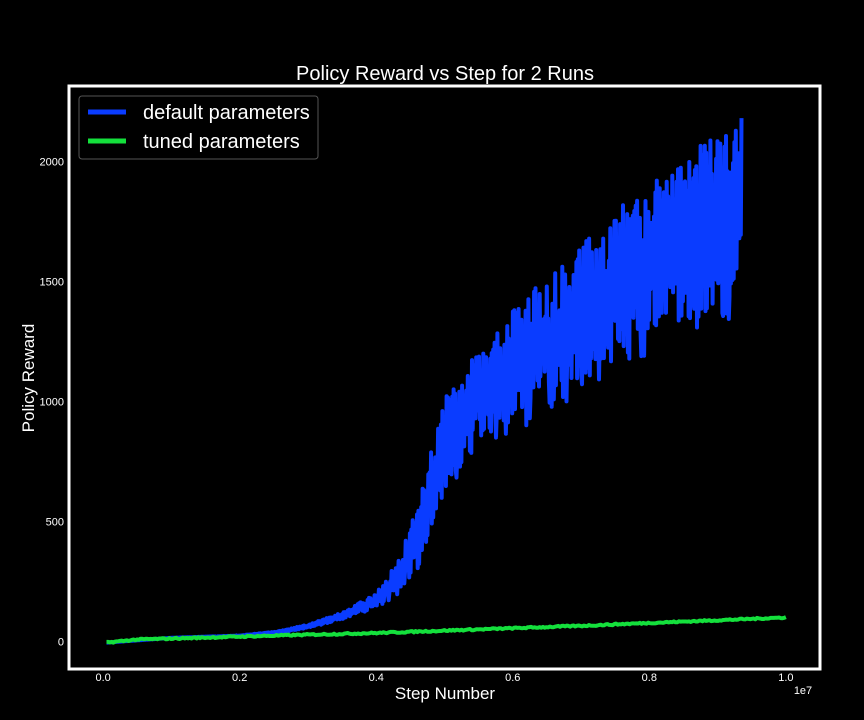 The image size is (864, 720). Describe the element at coordinates (61, 642) in the screenshot. I see `y-tick-label: 0` at that location.